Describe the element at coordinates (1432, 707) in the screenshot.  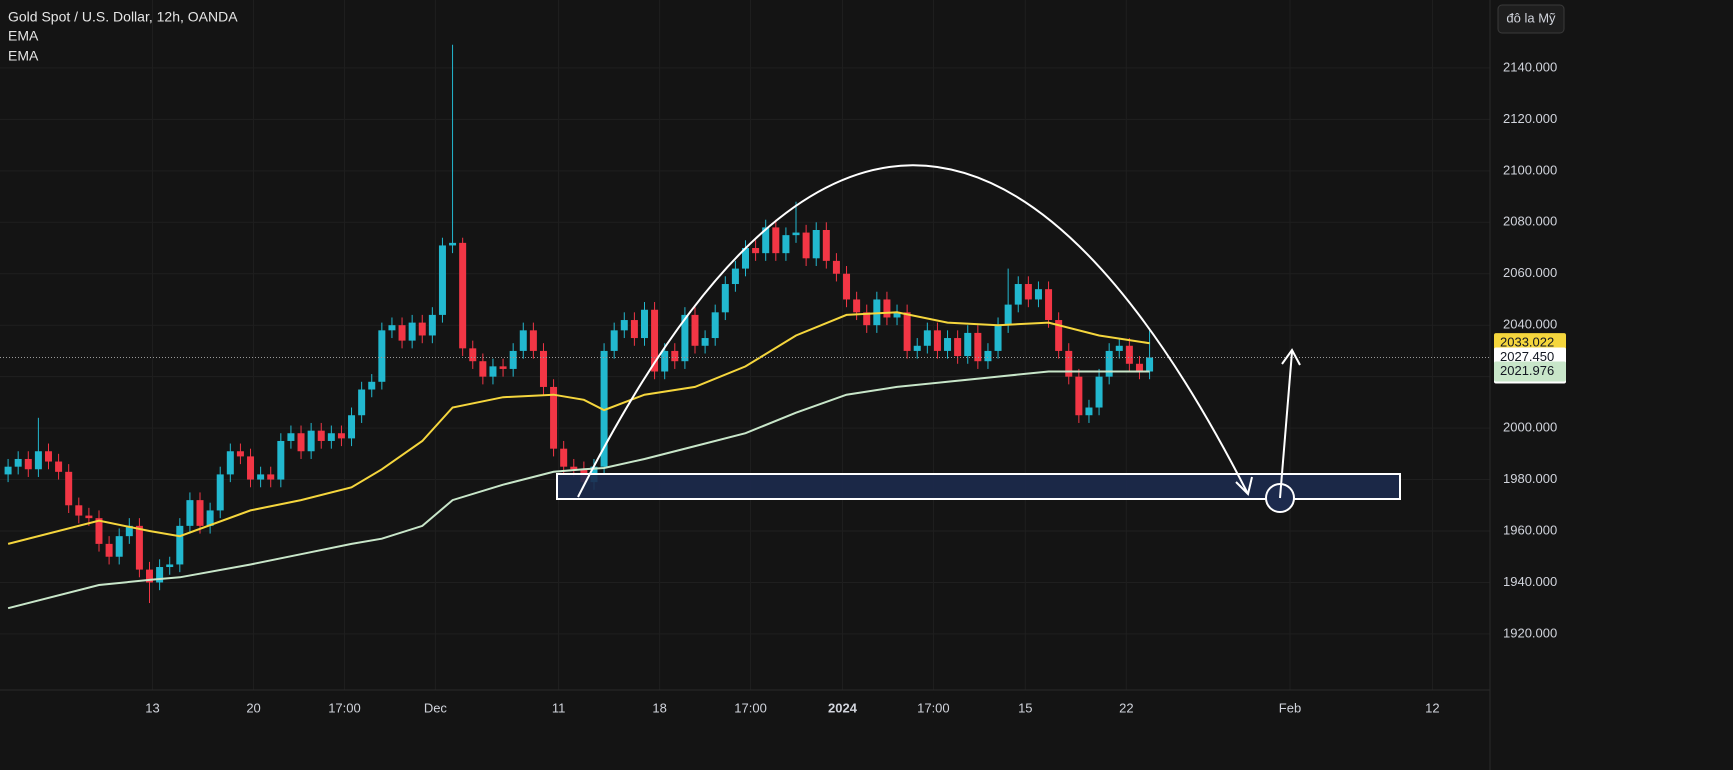
I see `x-tick-label: 12` at that location.